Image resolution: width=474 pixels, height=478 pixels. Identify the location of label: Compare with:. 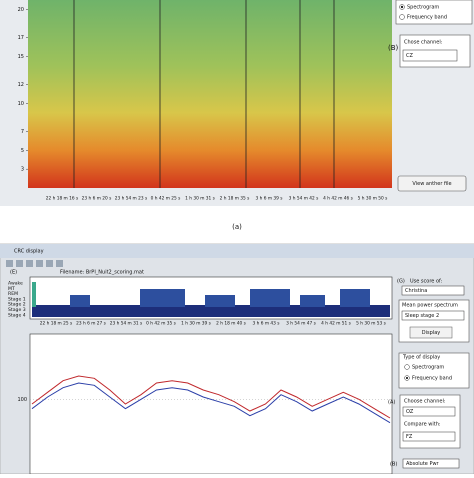
(422, 425).